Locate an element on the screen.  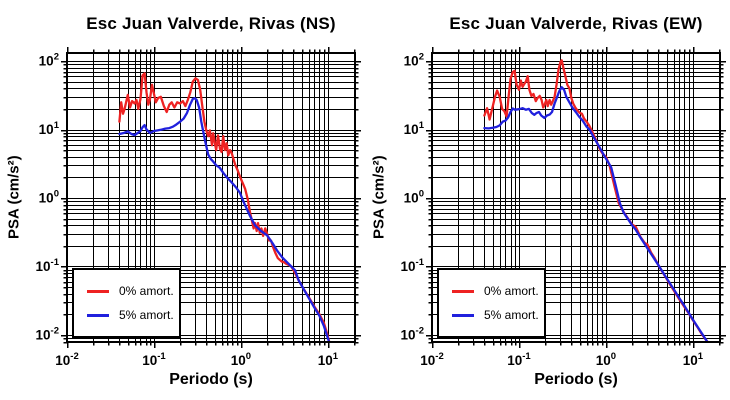
y-axis-label-ns: PSA (cm/s²) is located at coordinates (14, 197).